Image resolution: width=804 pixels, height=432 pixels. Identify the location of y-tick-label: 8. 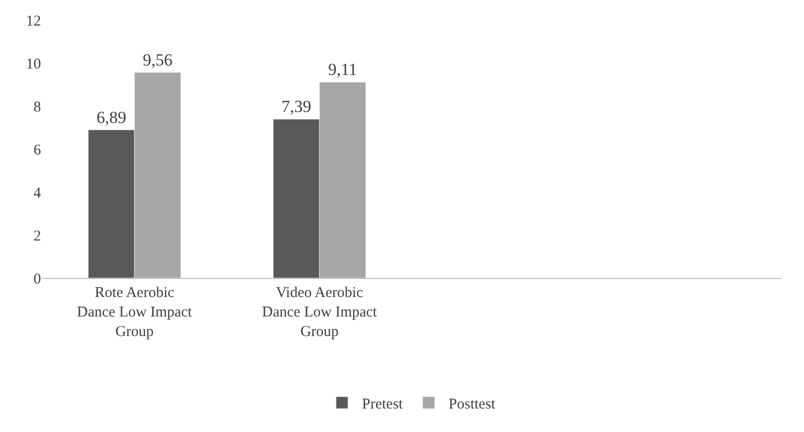
(37, 107).